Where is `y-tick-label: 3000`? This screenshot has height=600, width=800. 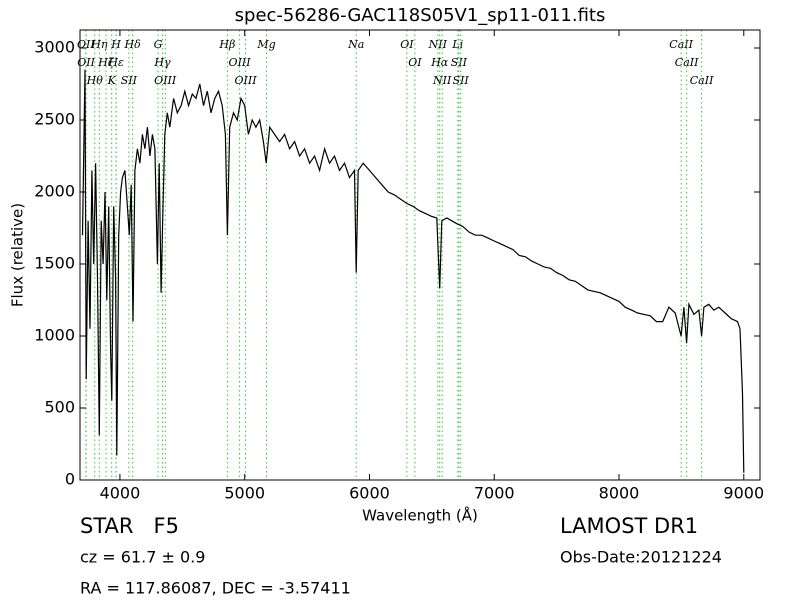
y-tick-label: 3000 is located at coordinates (54, 47).